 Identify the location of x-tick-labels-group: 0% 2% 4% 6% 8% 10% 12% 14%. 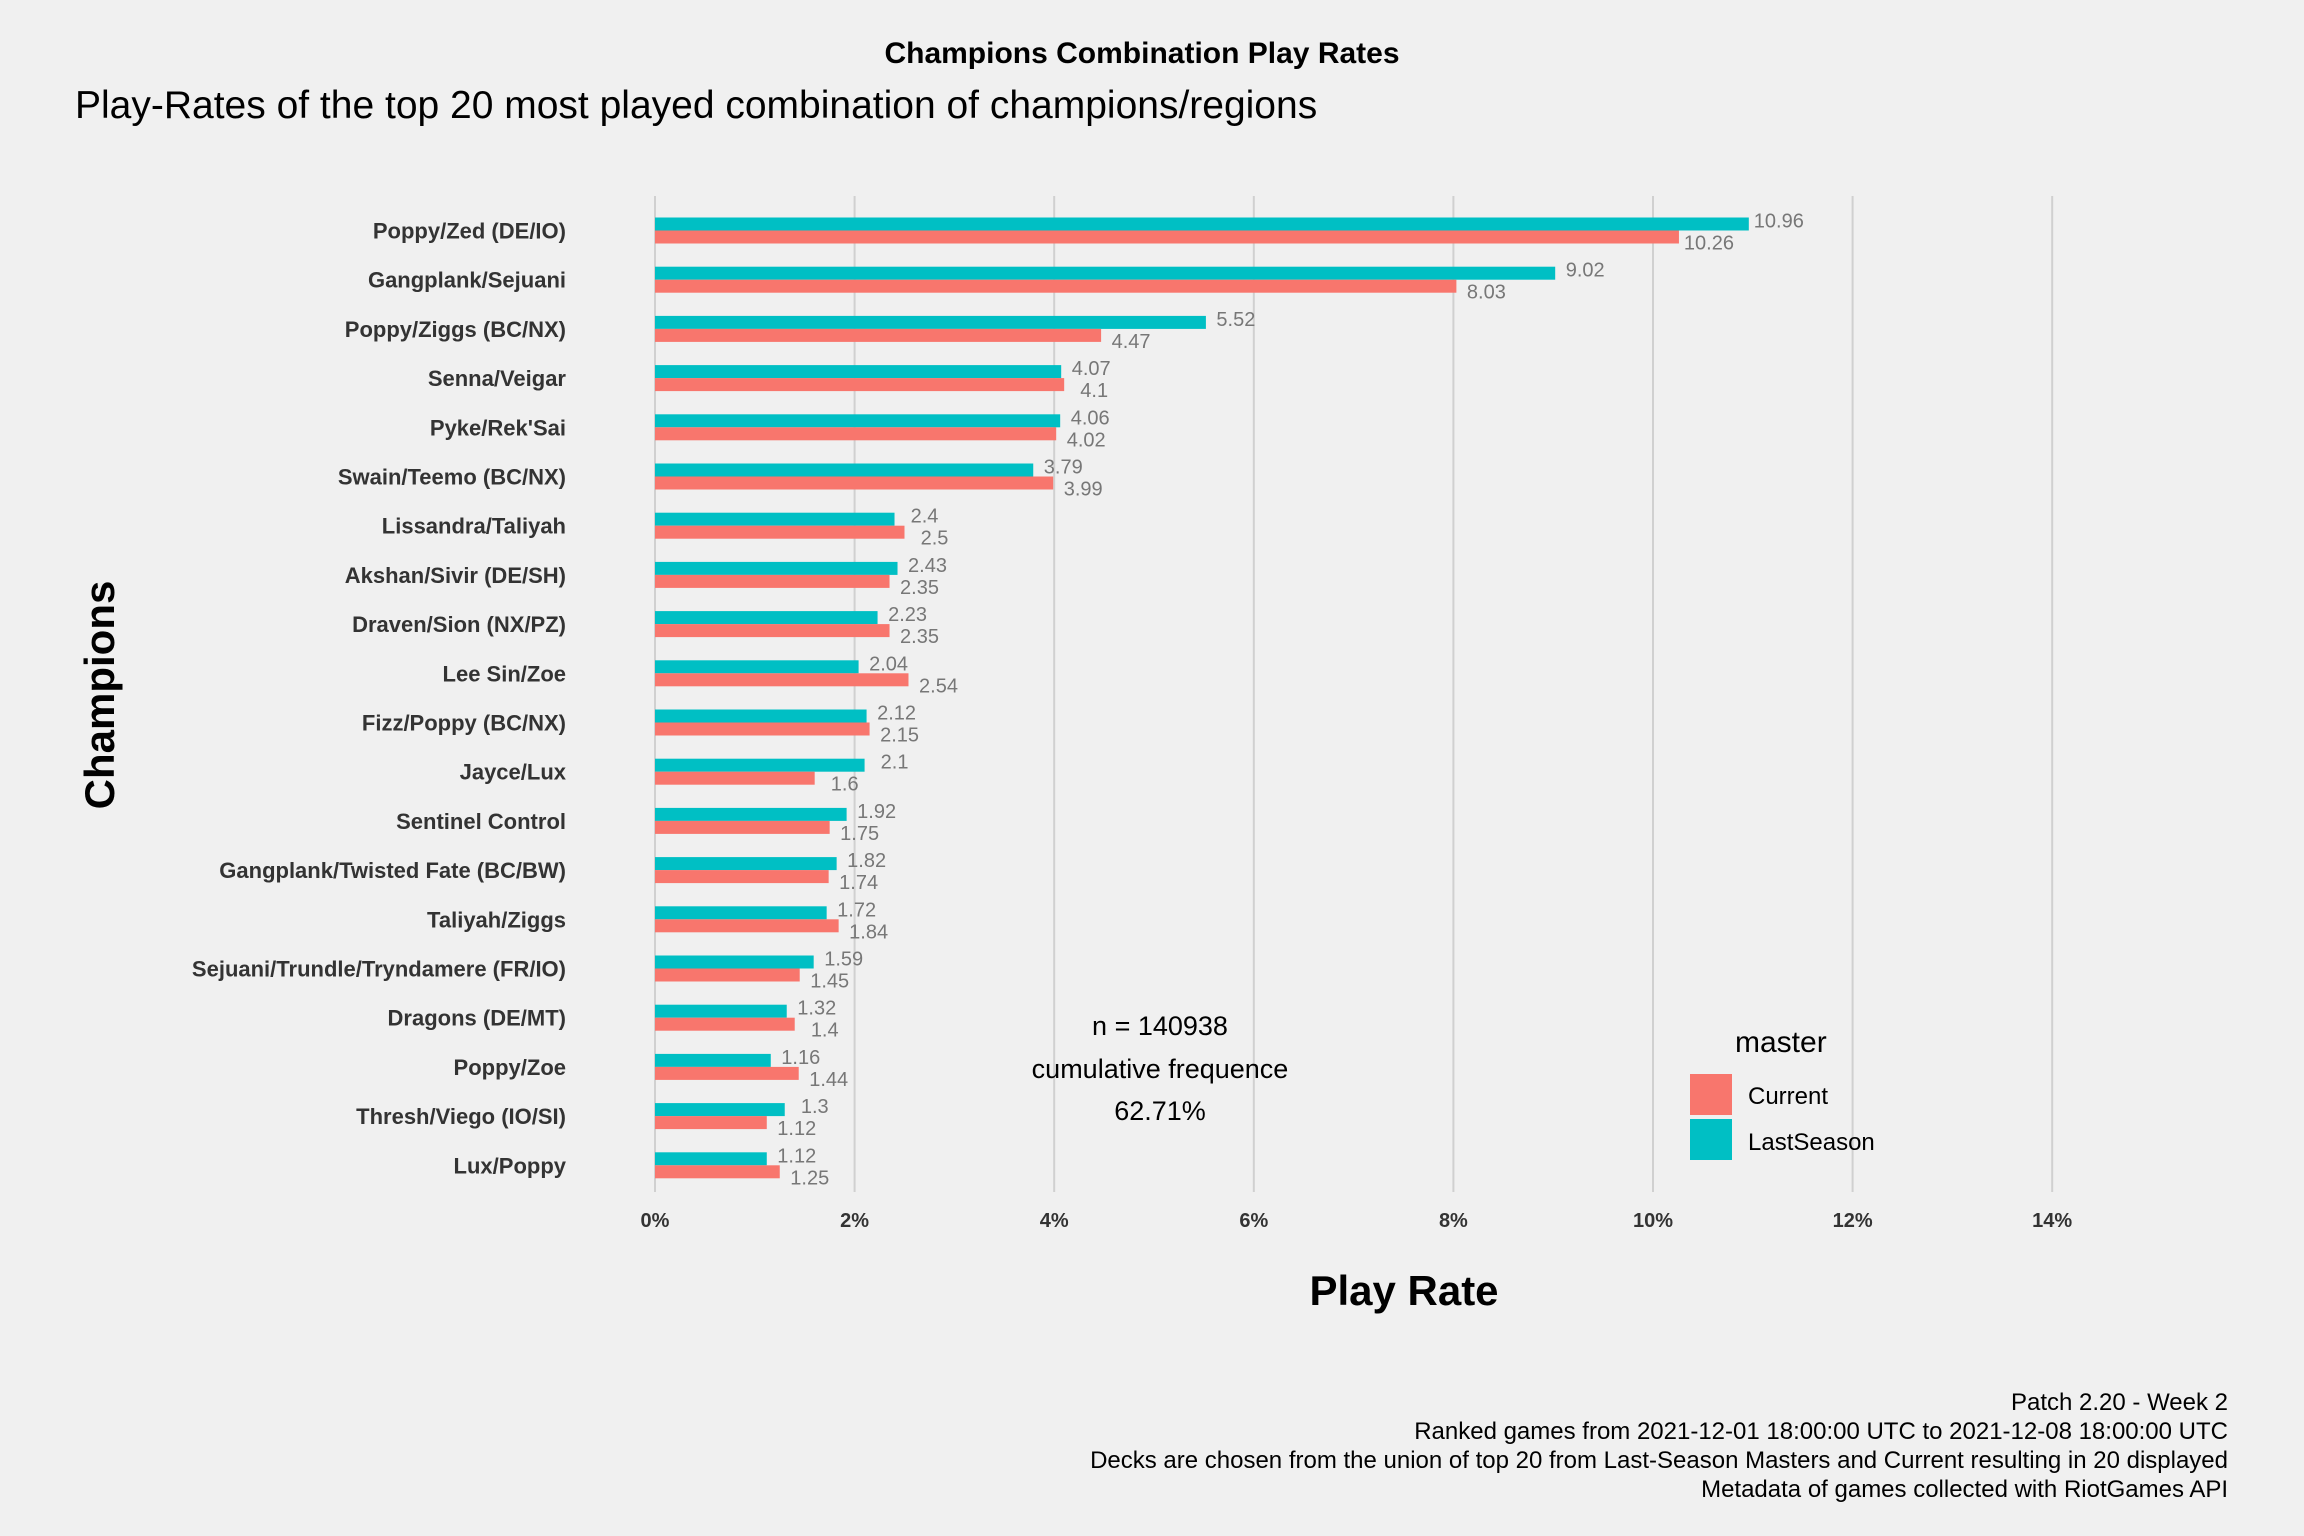
(1357, 1221).